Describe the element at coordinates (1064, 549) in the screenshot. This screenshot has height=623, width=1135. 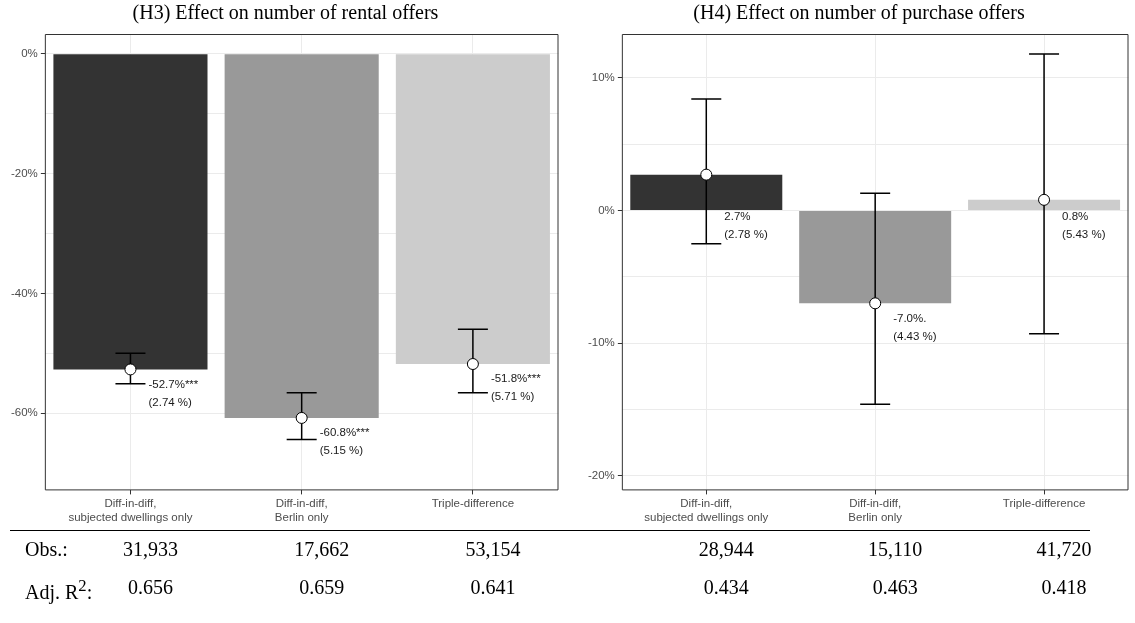
I see `text: 41,720` at that location.